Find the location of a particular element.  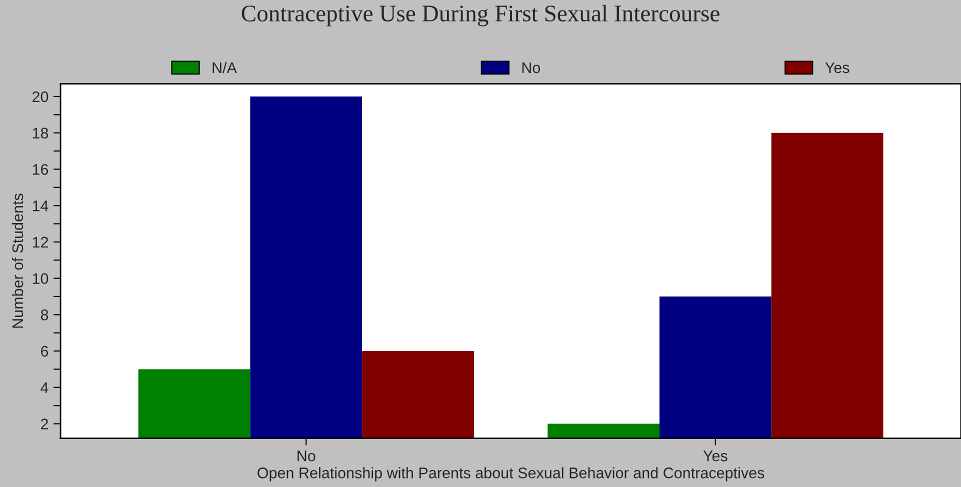

y-tick-label: 10 is located at coordinates (40, 278).